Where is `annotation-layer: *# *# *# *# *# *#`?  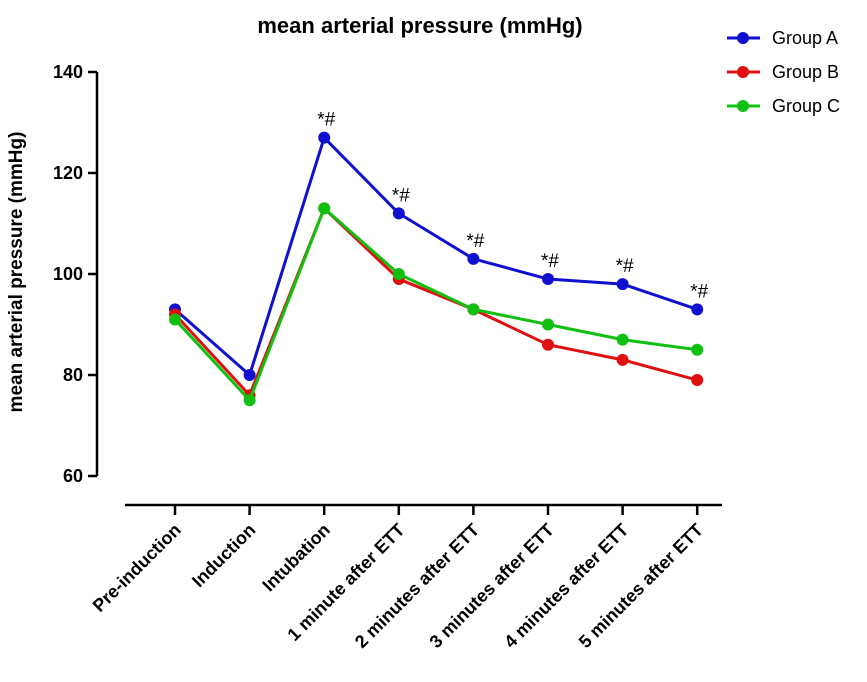 annotation-layer: *# *# *# *# *# *# is located at coordinates (512, 206).